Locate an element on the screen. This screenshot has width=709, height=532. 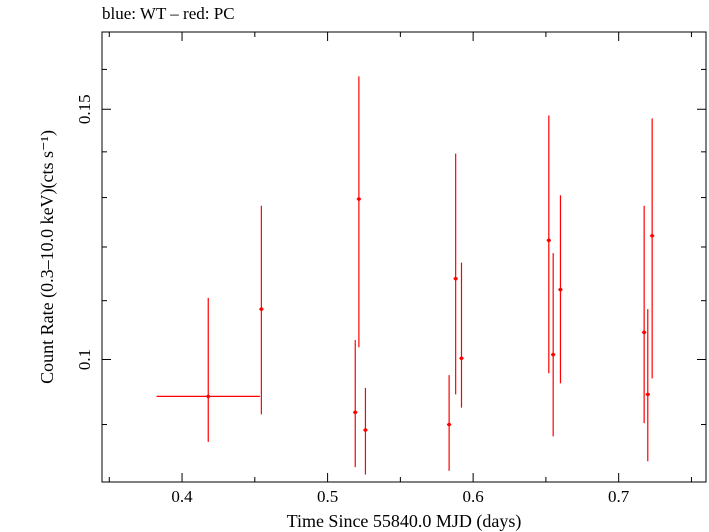
x-tick-label: 0.7 is located at coordinates (619, 496).